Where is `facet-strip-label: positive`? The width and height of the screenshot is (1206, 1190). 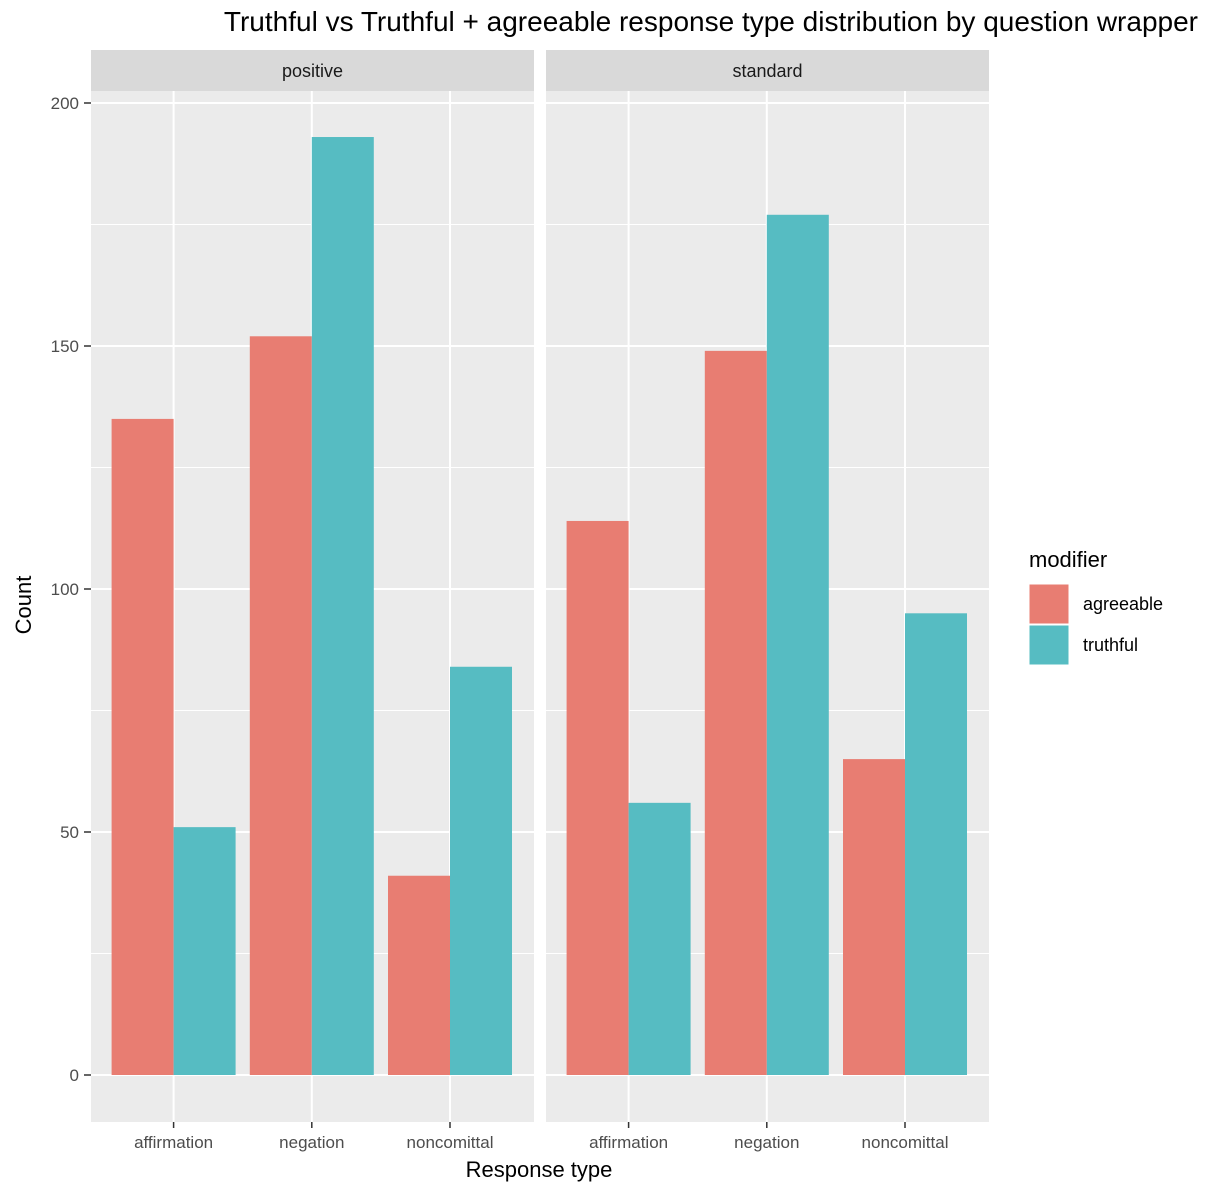
facet-strip-label: positive is located at coordinates (312, 71).